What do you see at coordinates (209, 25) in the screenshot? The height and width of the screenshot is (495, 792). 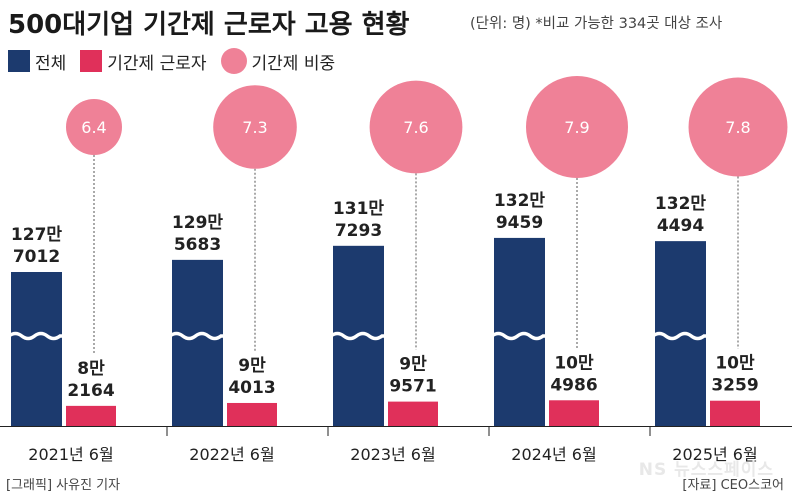 I see `chart-title: 500대기업 기간제 근로자 고용 현황` at bounding box center [209, 25].